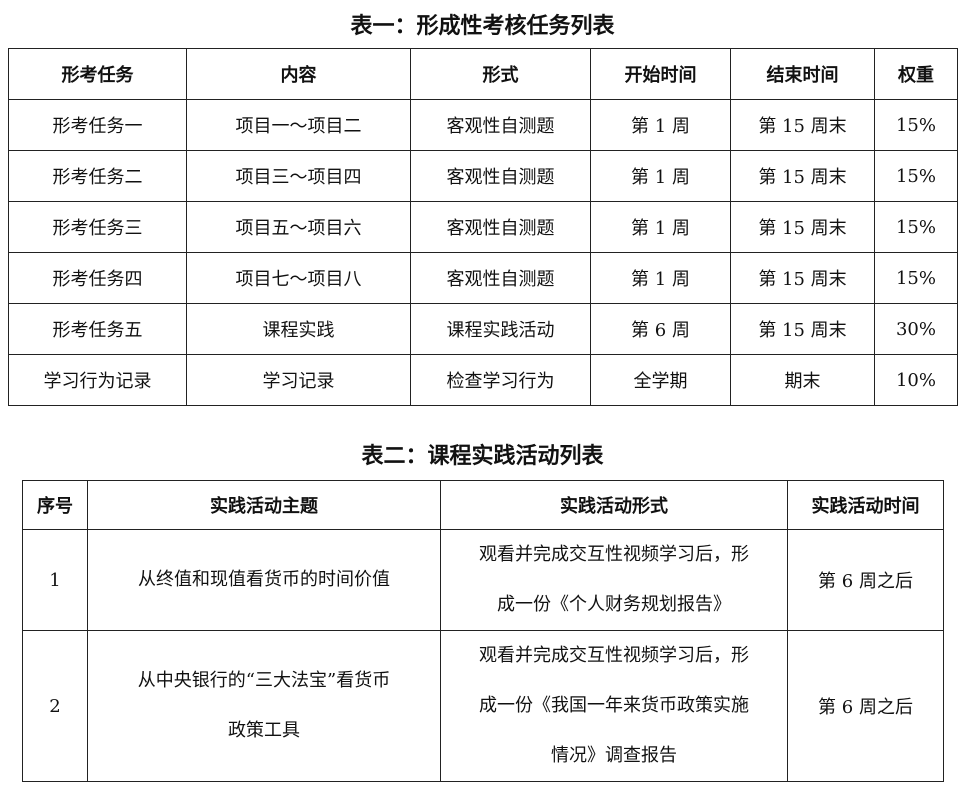 The height and width of the screenshot is (788, 965). I want to click on table-cell: 形考任务一, so click(97, 125).